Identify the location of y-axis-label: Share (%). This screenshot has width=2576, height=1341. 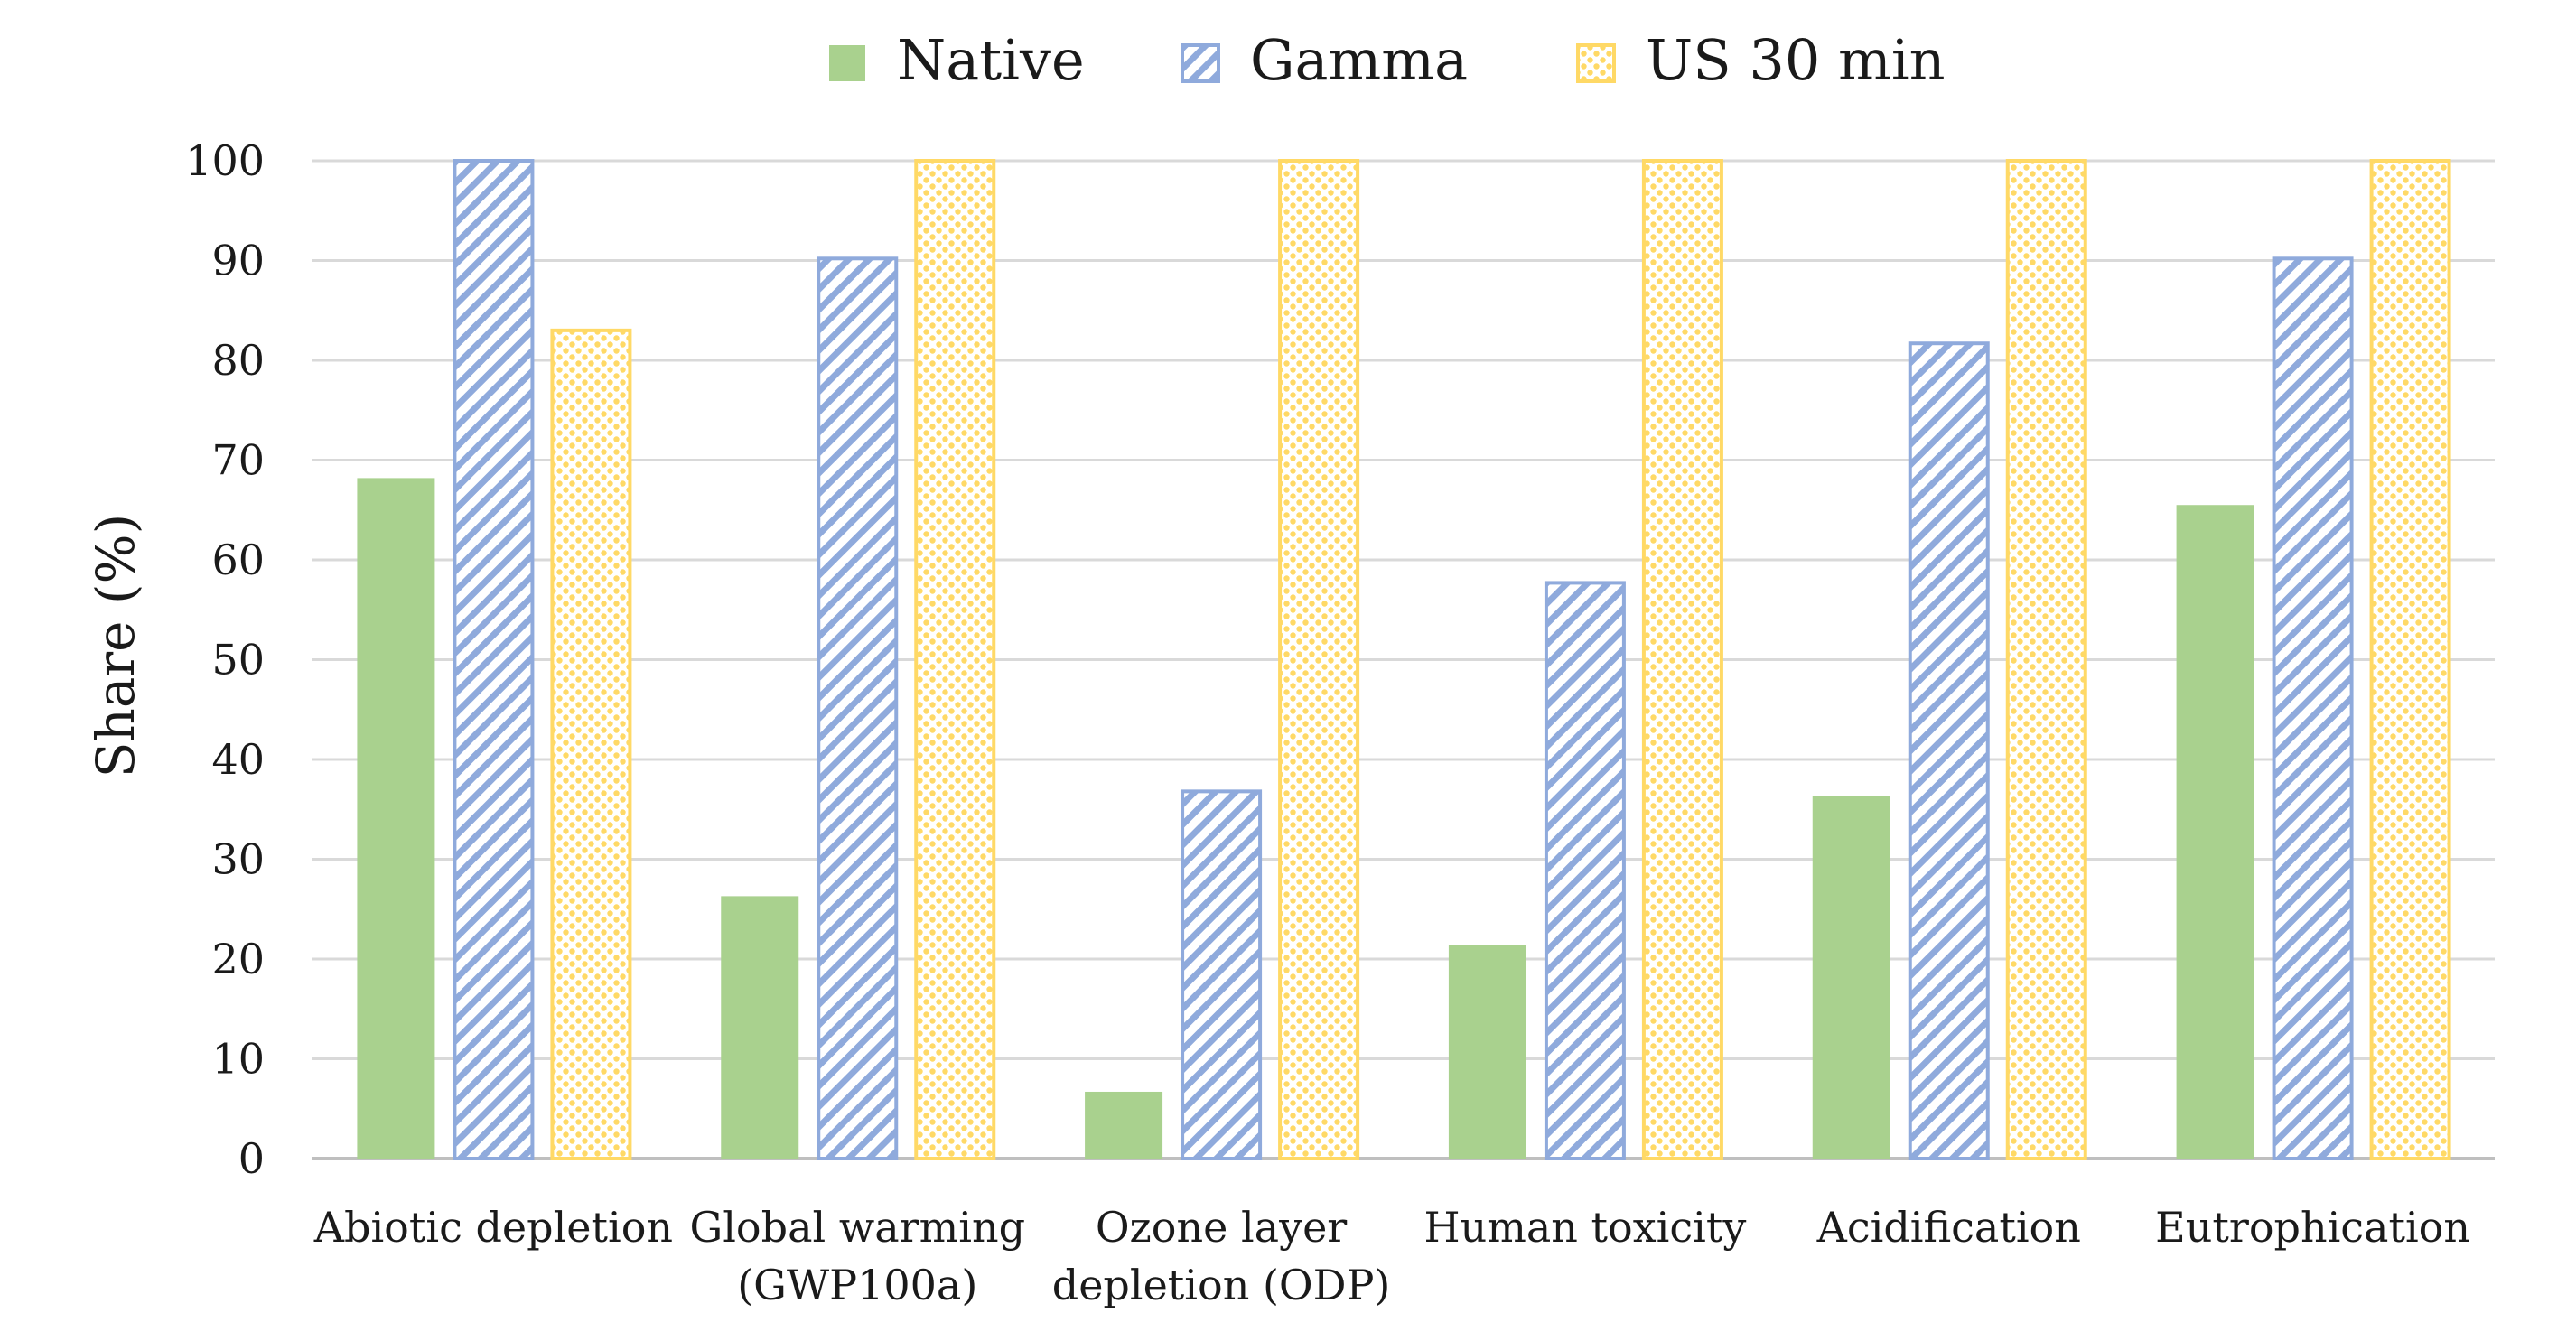
(116, 646).